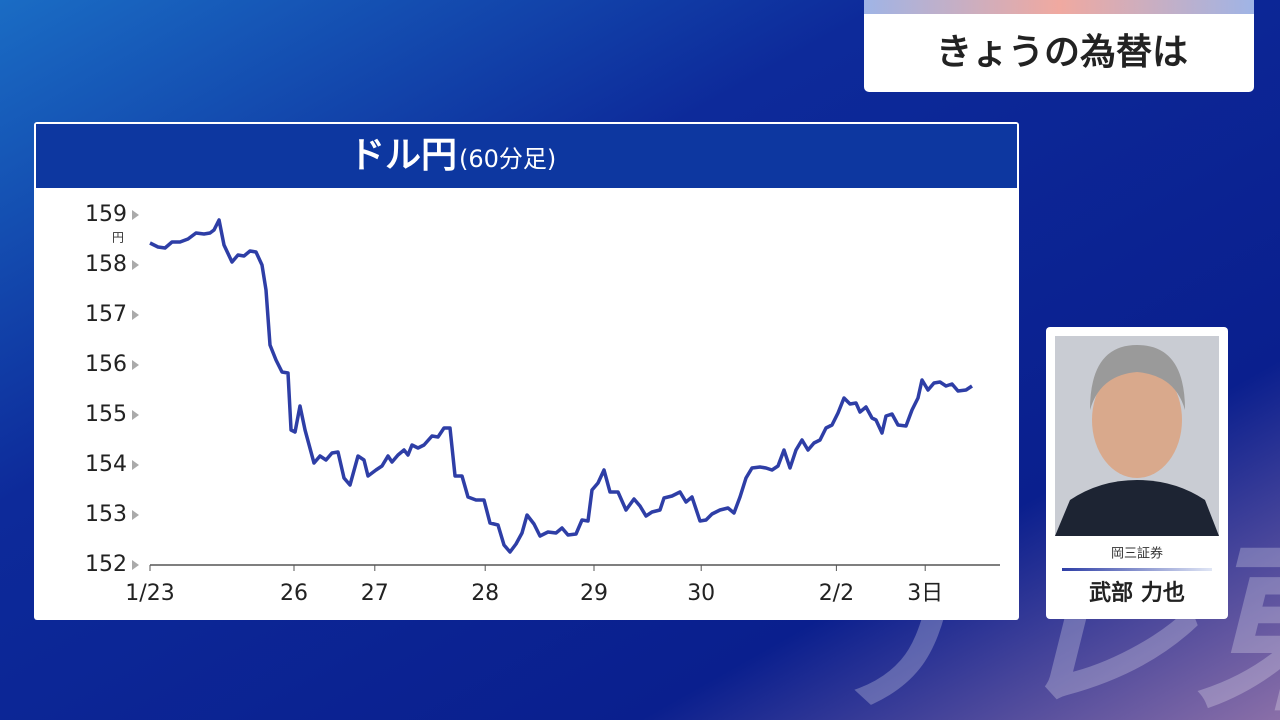 This screenshot has width=1280, height=724. What do you see at coordinates (106, 514) in the screenshot?
I see `y-tick-label: 153` at bounding box center [106, 514].